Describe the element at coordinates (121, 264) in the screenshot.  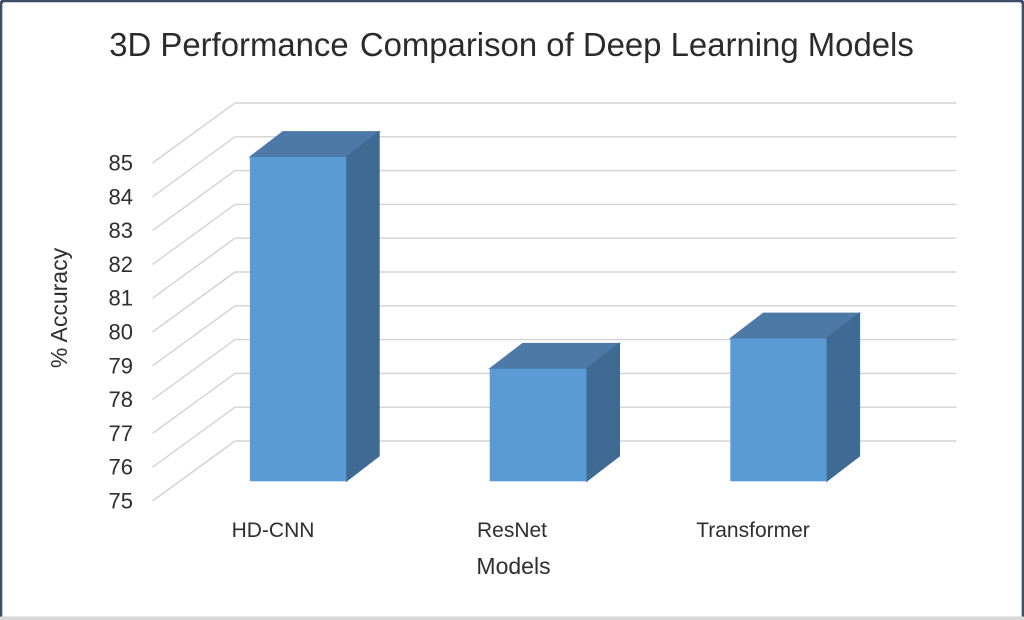
I see `svg-text: 82` at that location.